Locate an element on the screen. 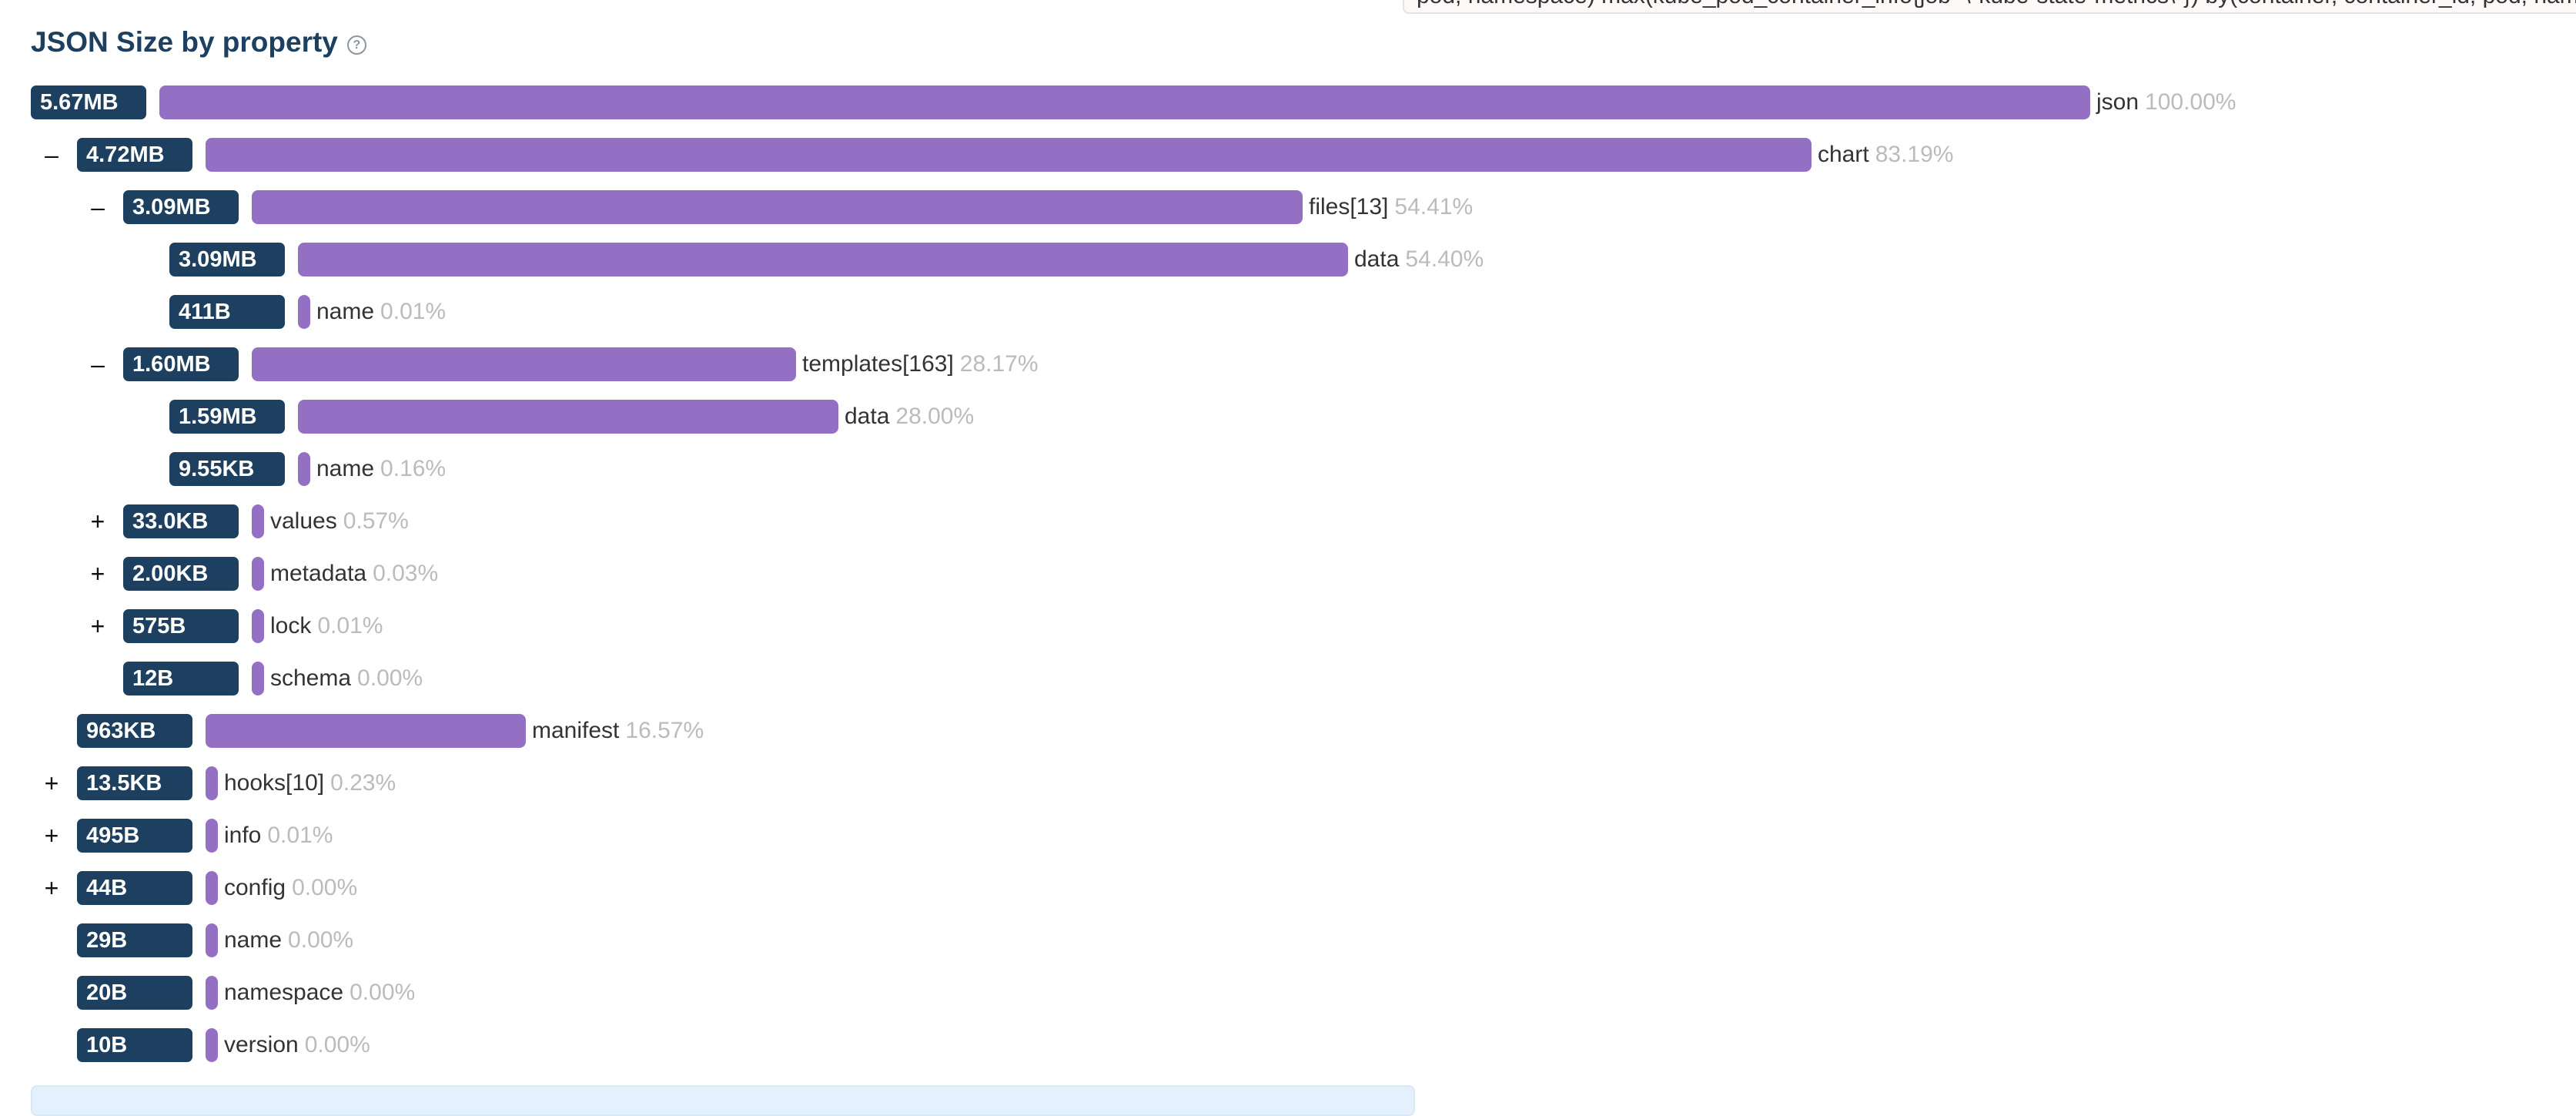  property-percent: 100.00% is located at coordinates (2190, 102).